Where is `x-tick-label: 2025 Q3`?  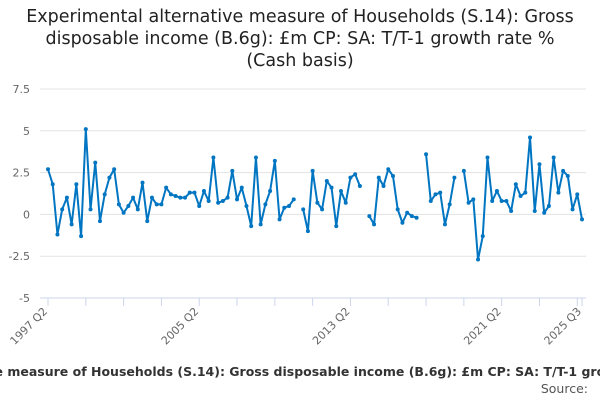 x-tick-label: 2025 Q3 is located at coordinates (563, 326).